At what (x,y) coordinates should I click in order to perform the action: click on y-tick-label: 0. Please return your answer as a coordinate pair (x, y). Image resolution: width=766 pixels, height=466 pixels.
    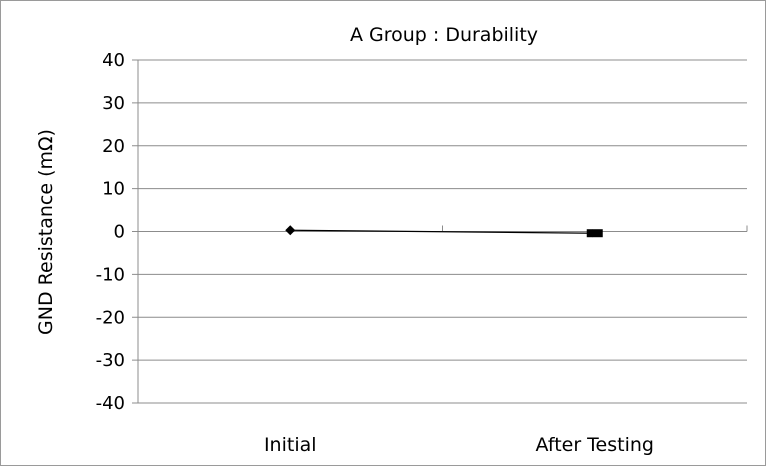
    Looking at the image, I should click on (119, 232).